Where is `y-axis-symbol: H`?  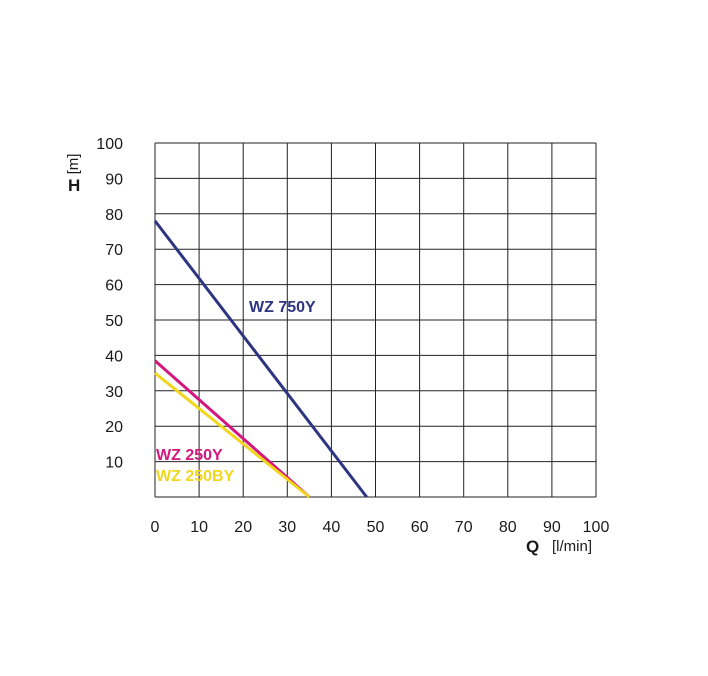 y-axis-symbol: H is located at coordinates (74, 185).